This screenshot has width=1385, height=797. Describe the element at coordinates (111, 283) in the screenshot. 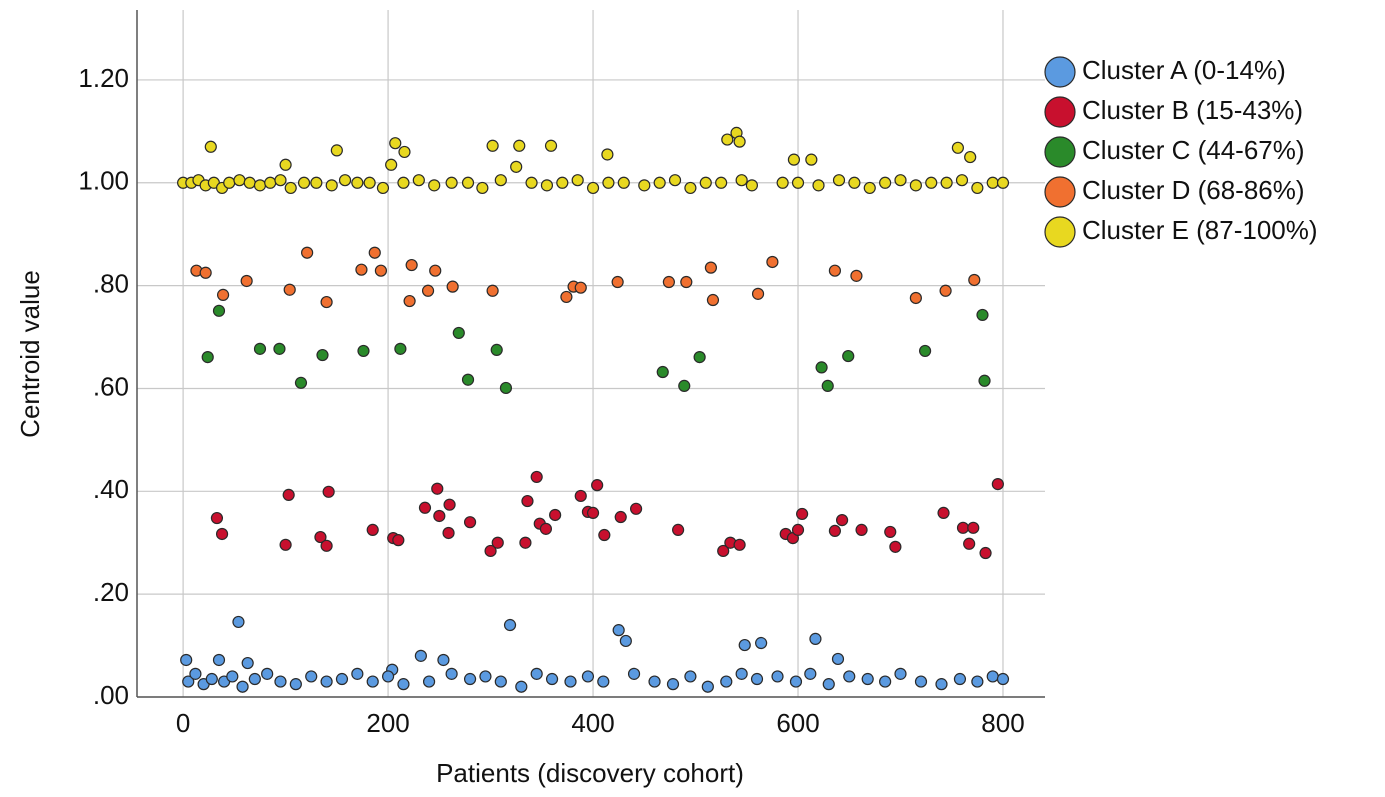

I see `y-tick-label: .80` at that location.